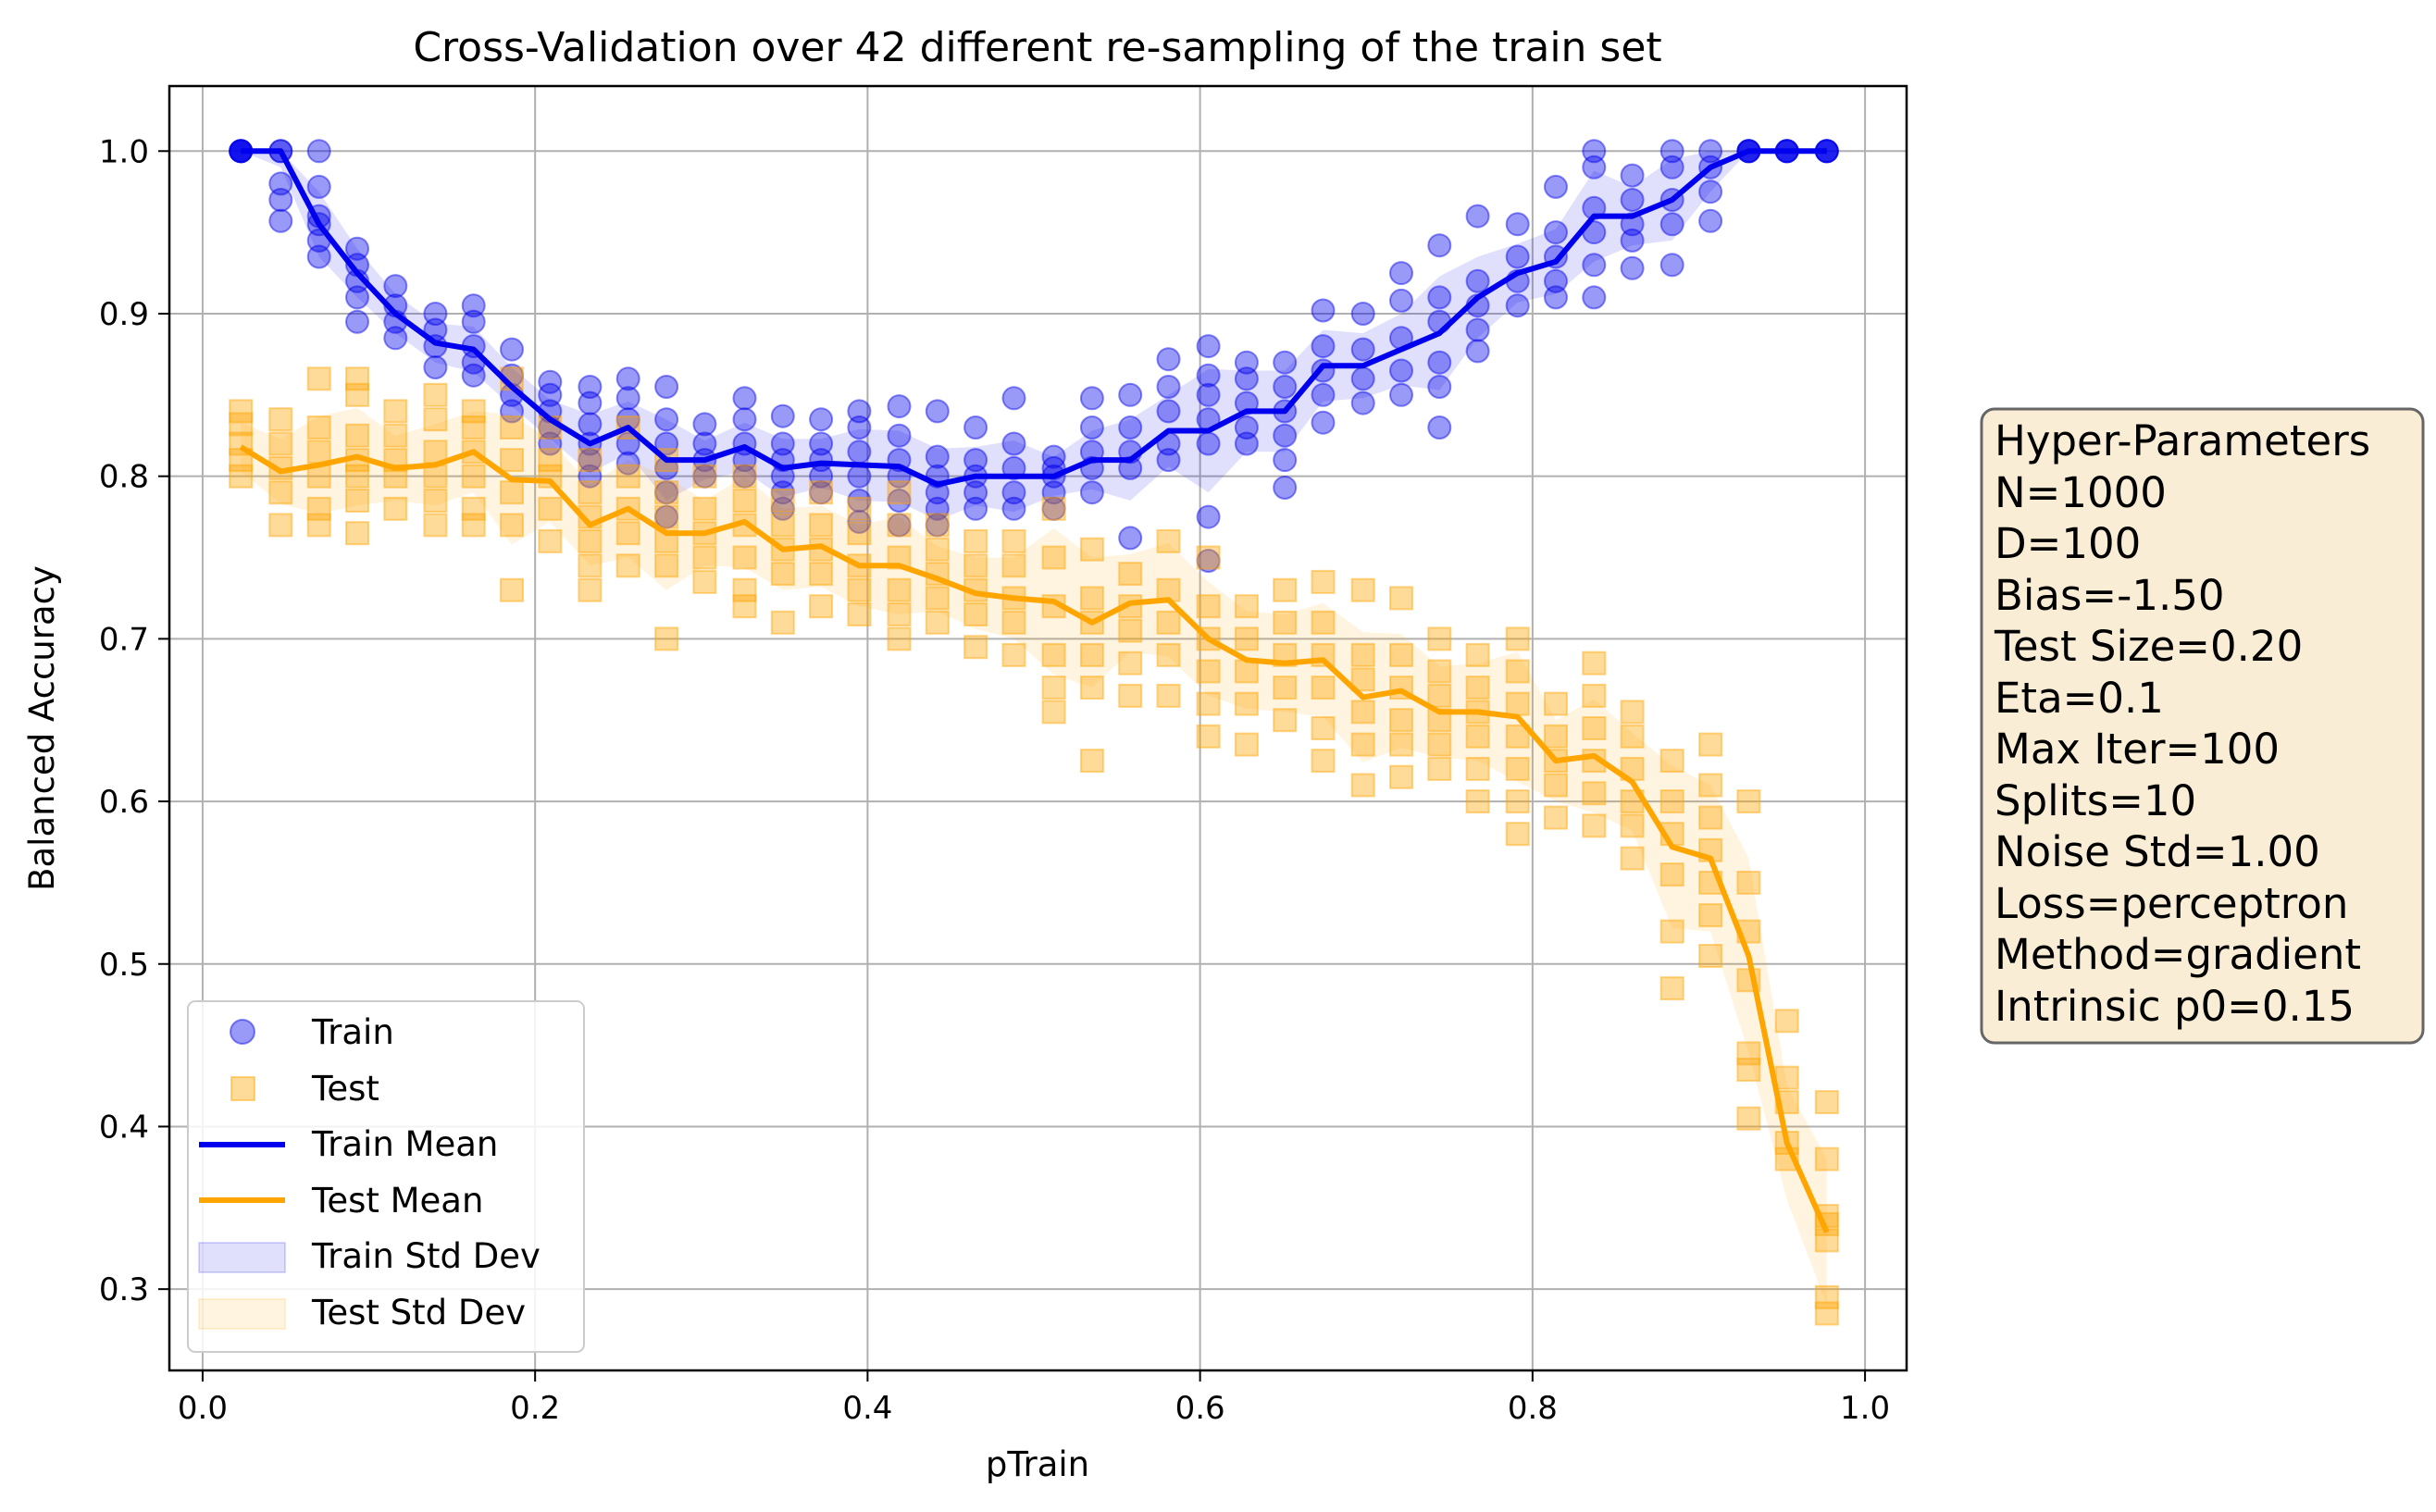  I want to click on legend-train-mean-label: Train Mean, so click(404, 1144).